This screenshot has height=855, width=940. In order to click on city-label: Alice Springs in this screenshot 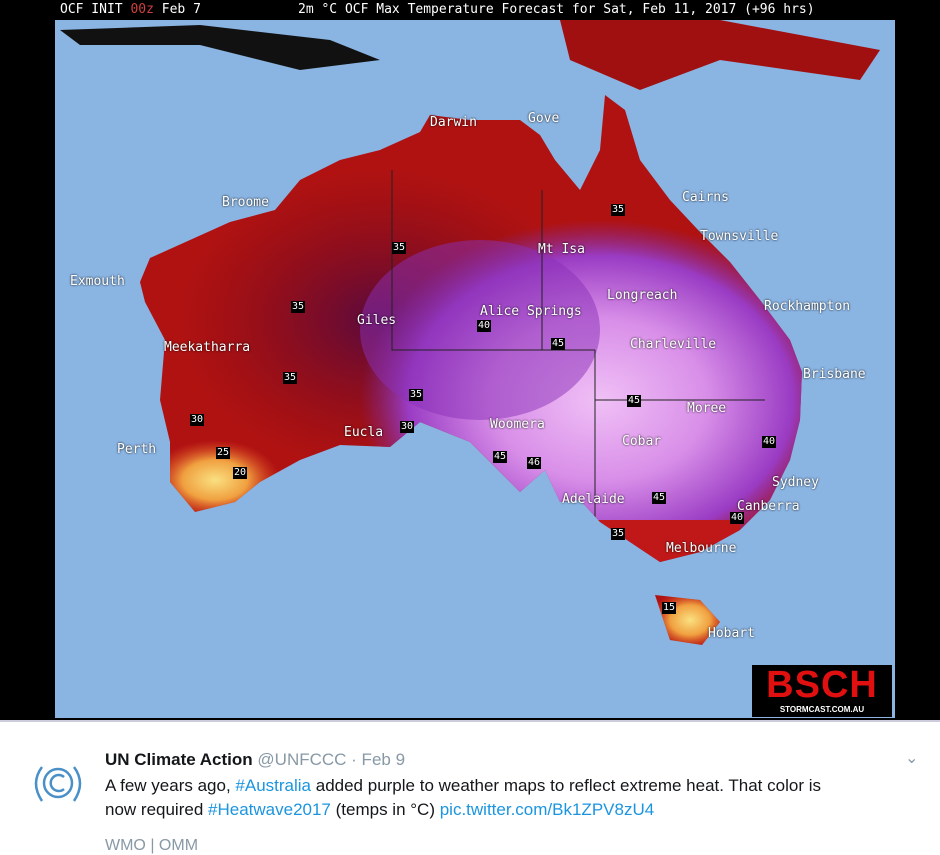, I will do `click(531, 311)`.